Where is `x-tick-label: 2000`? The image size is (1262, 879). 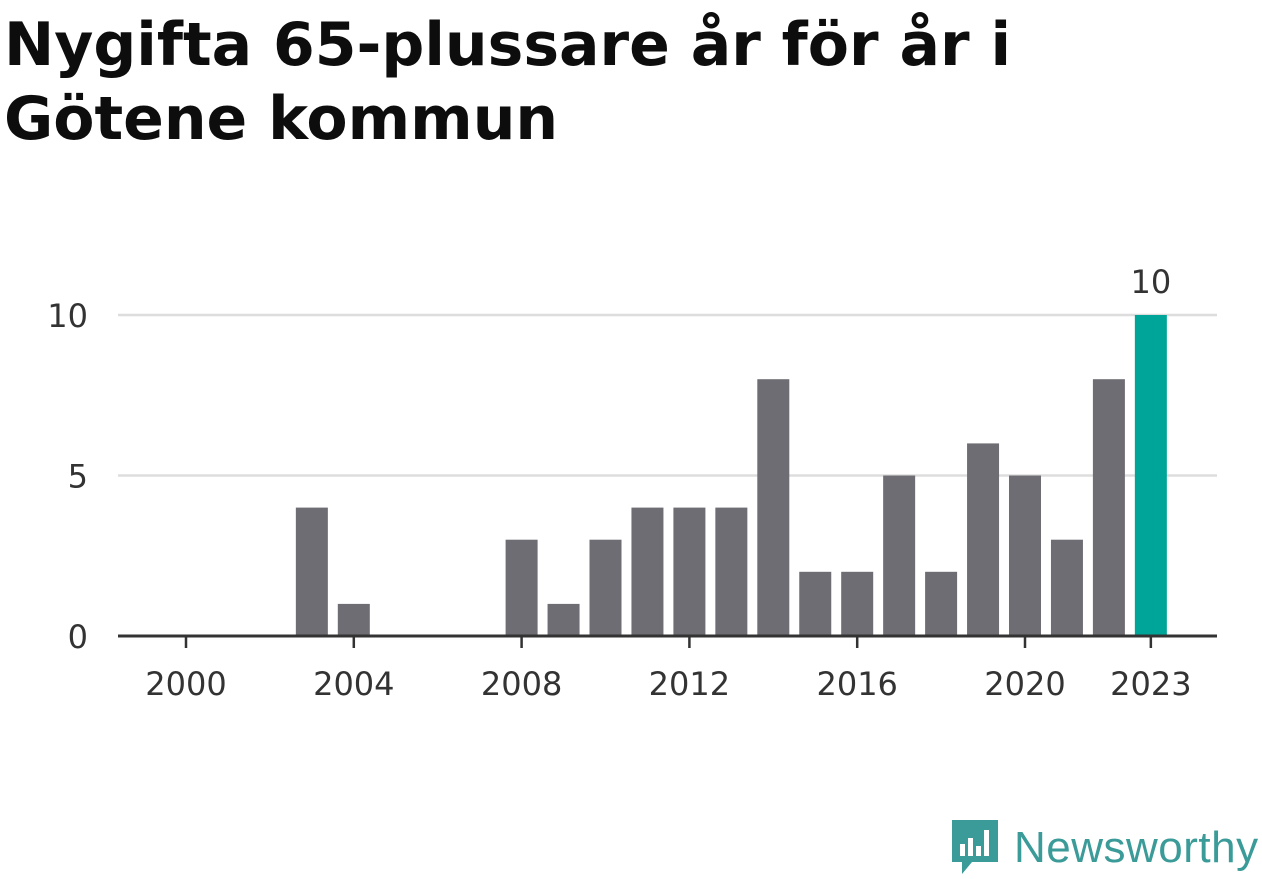
x-tick-label: 2000 is located at coordinates (185, 684).